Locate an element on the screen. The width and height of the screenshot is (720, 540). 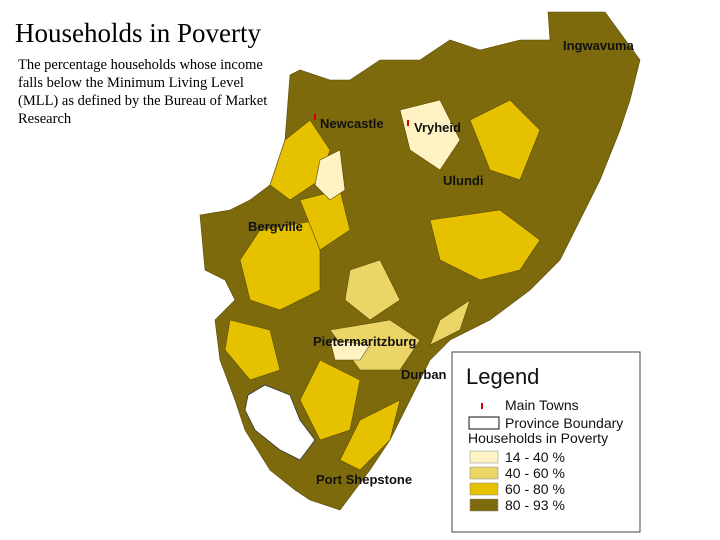
legend-label: Province Boundary is located at coordinates (564, 423).